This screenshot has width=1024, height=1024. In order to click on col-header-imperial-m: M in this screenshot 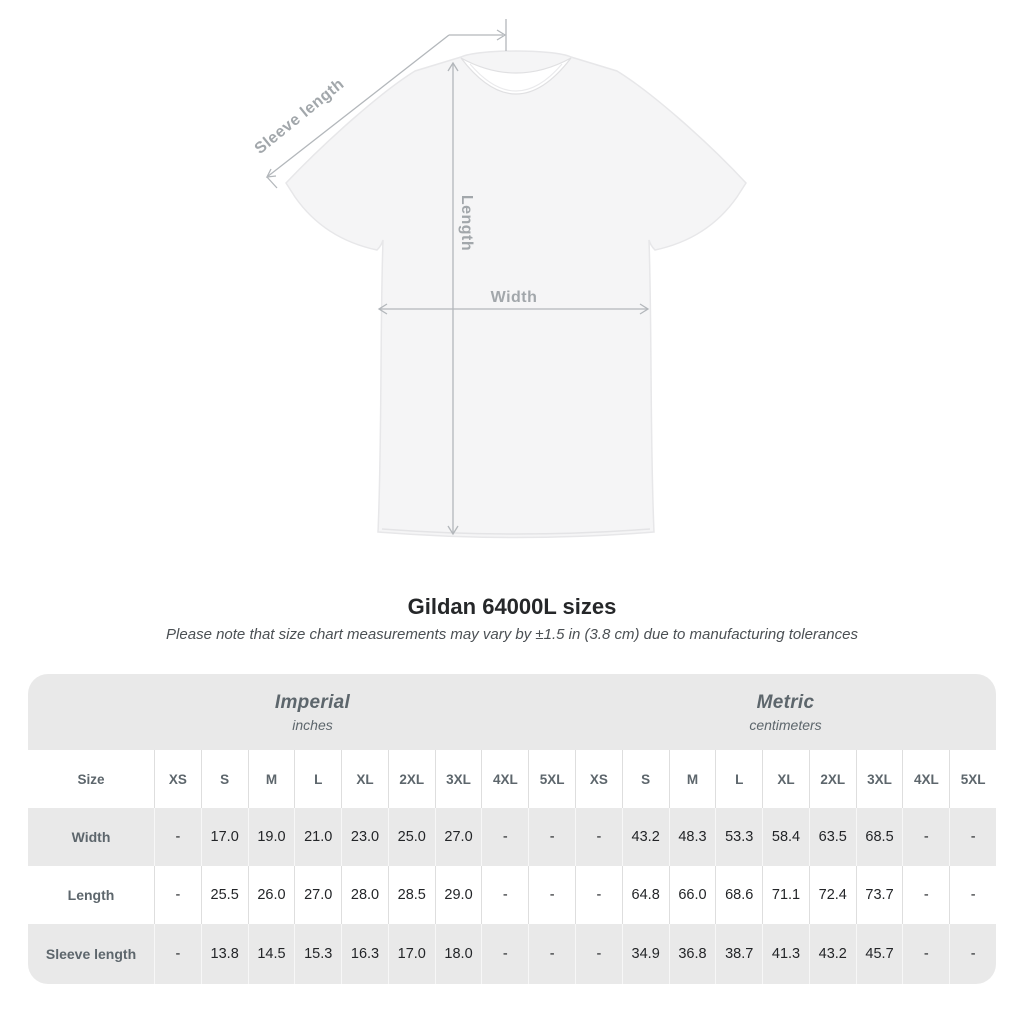, I will do `click(271, 779)`.